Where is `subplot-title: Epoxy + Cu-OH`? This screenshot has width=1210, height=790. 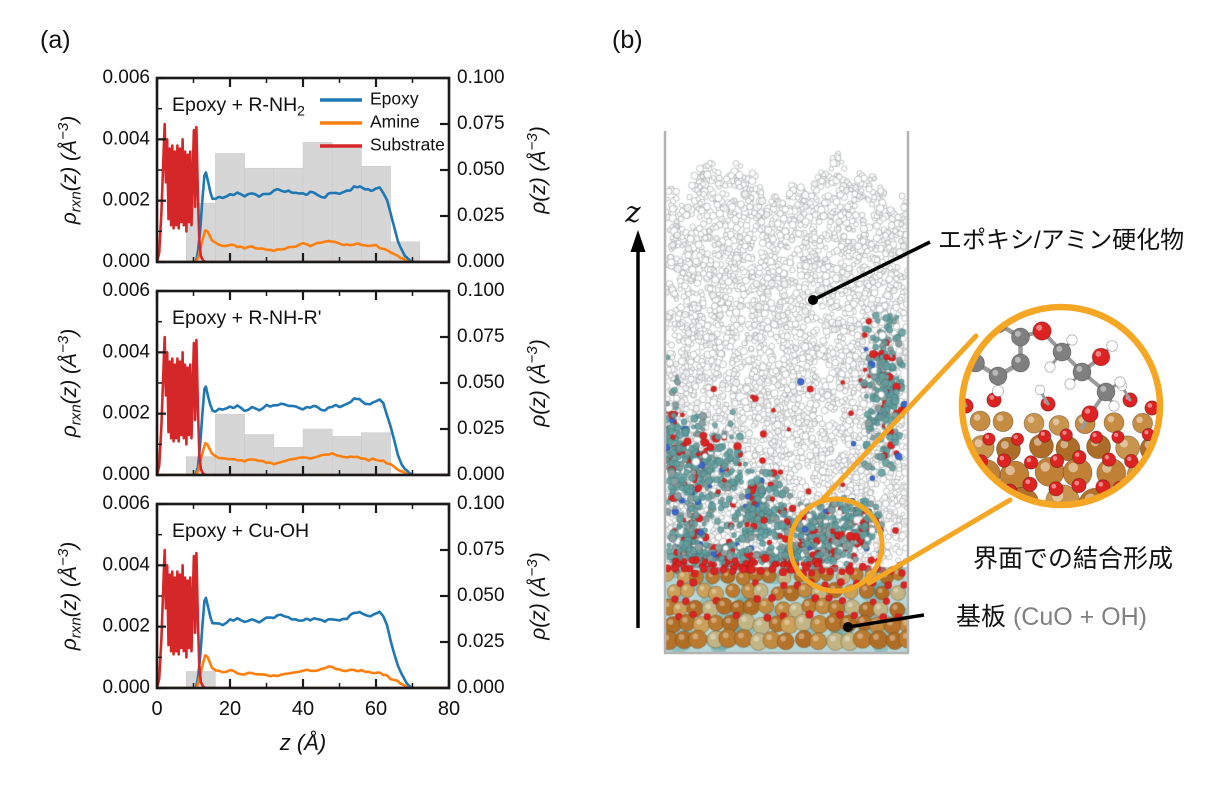
subplot-title: Epoxy + Cu-OH is located at coordinates (240, 531).